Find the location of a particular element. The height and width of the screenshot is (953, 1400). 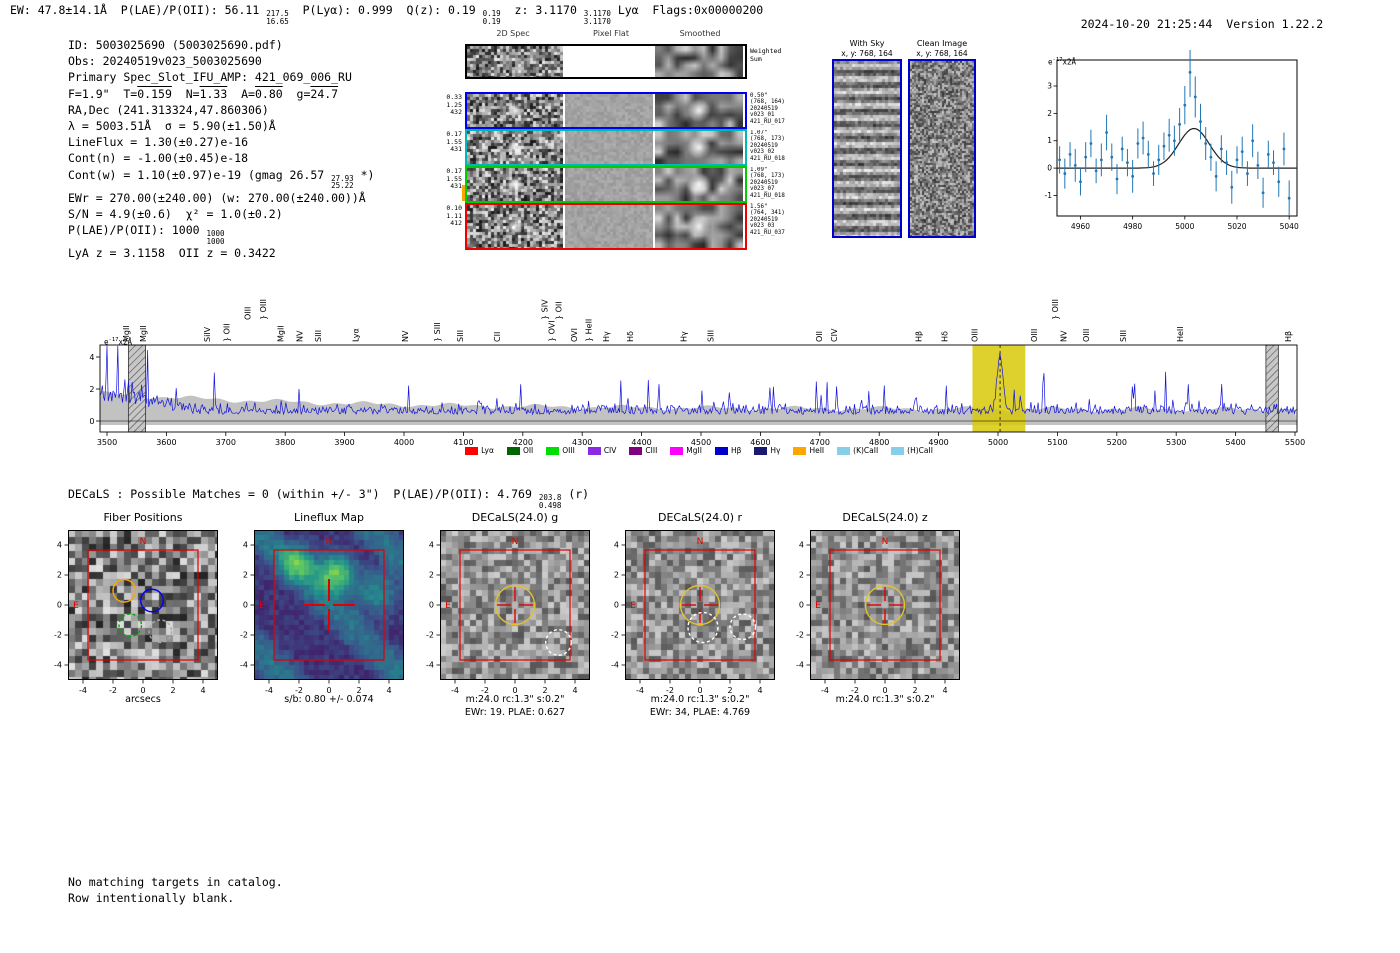

info-stack: 27.93 25.22 is located at coordinates (342, 182).